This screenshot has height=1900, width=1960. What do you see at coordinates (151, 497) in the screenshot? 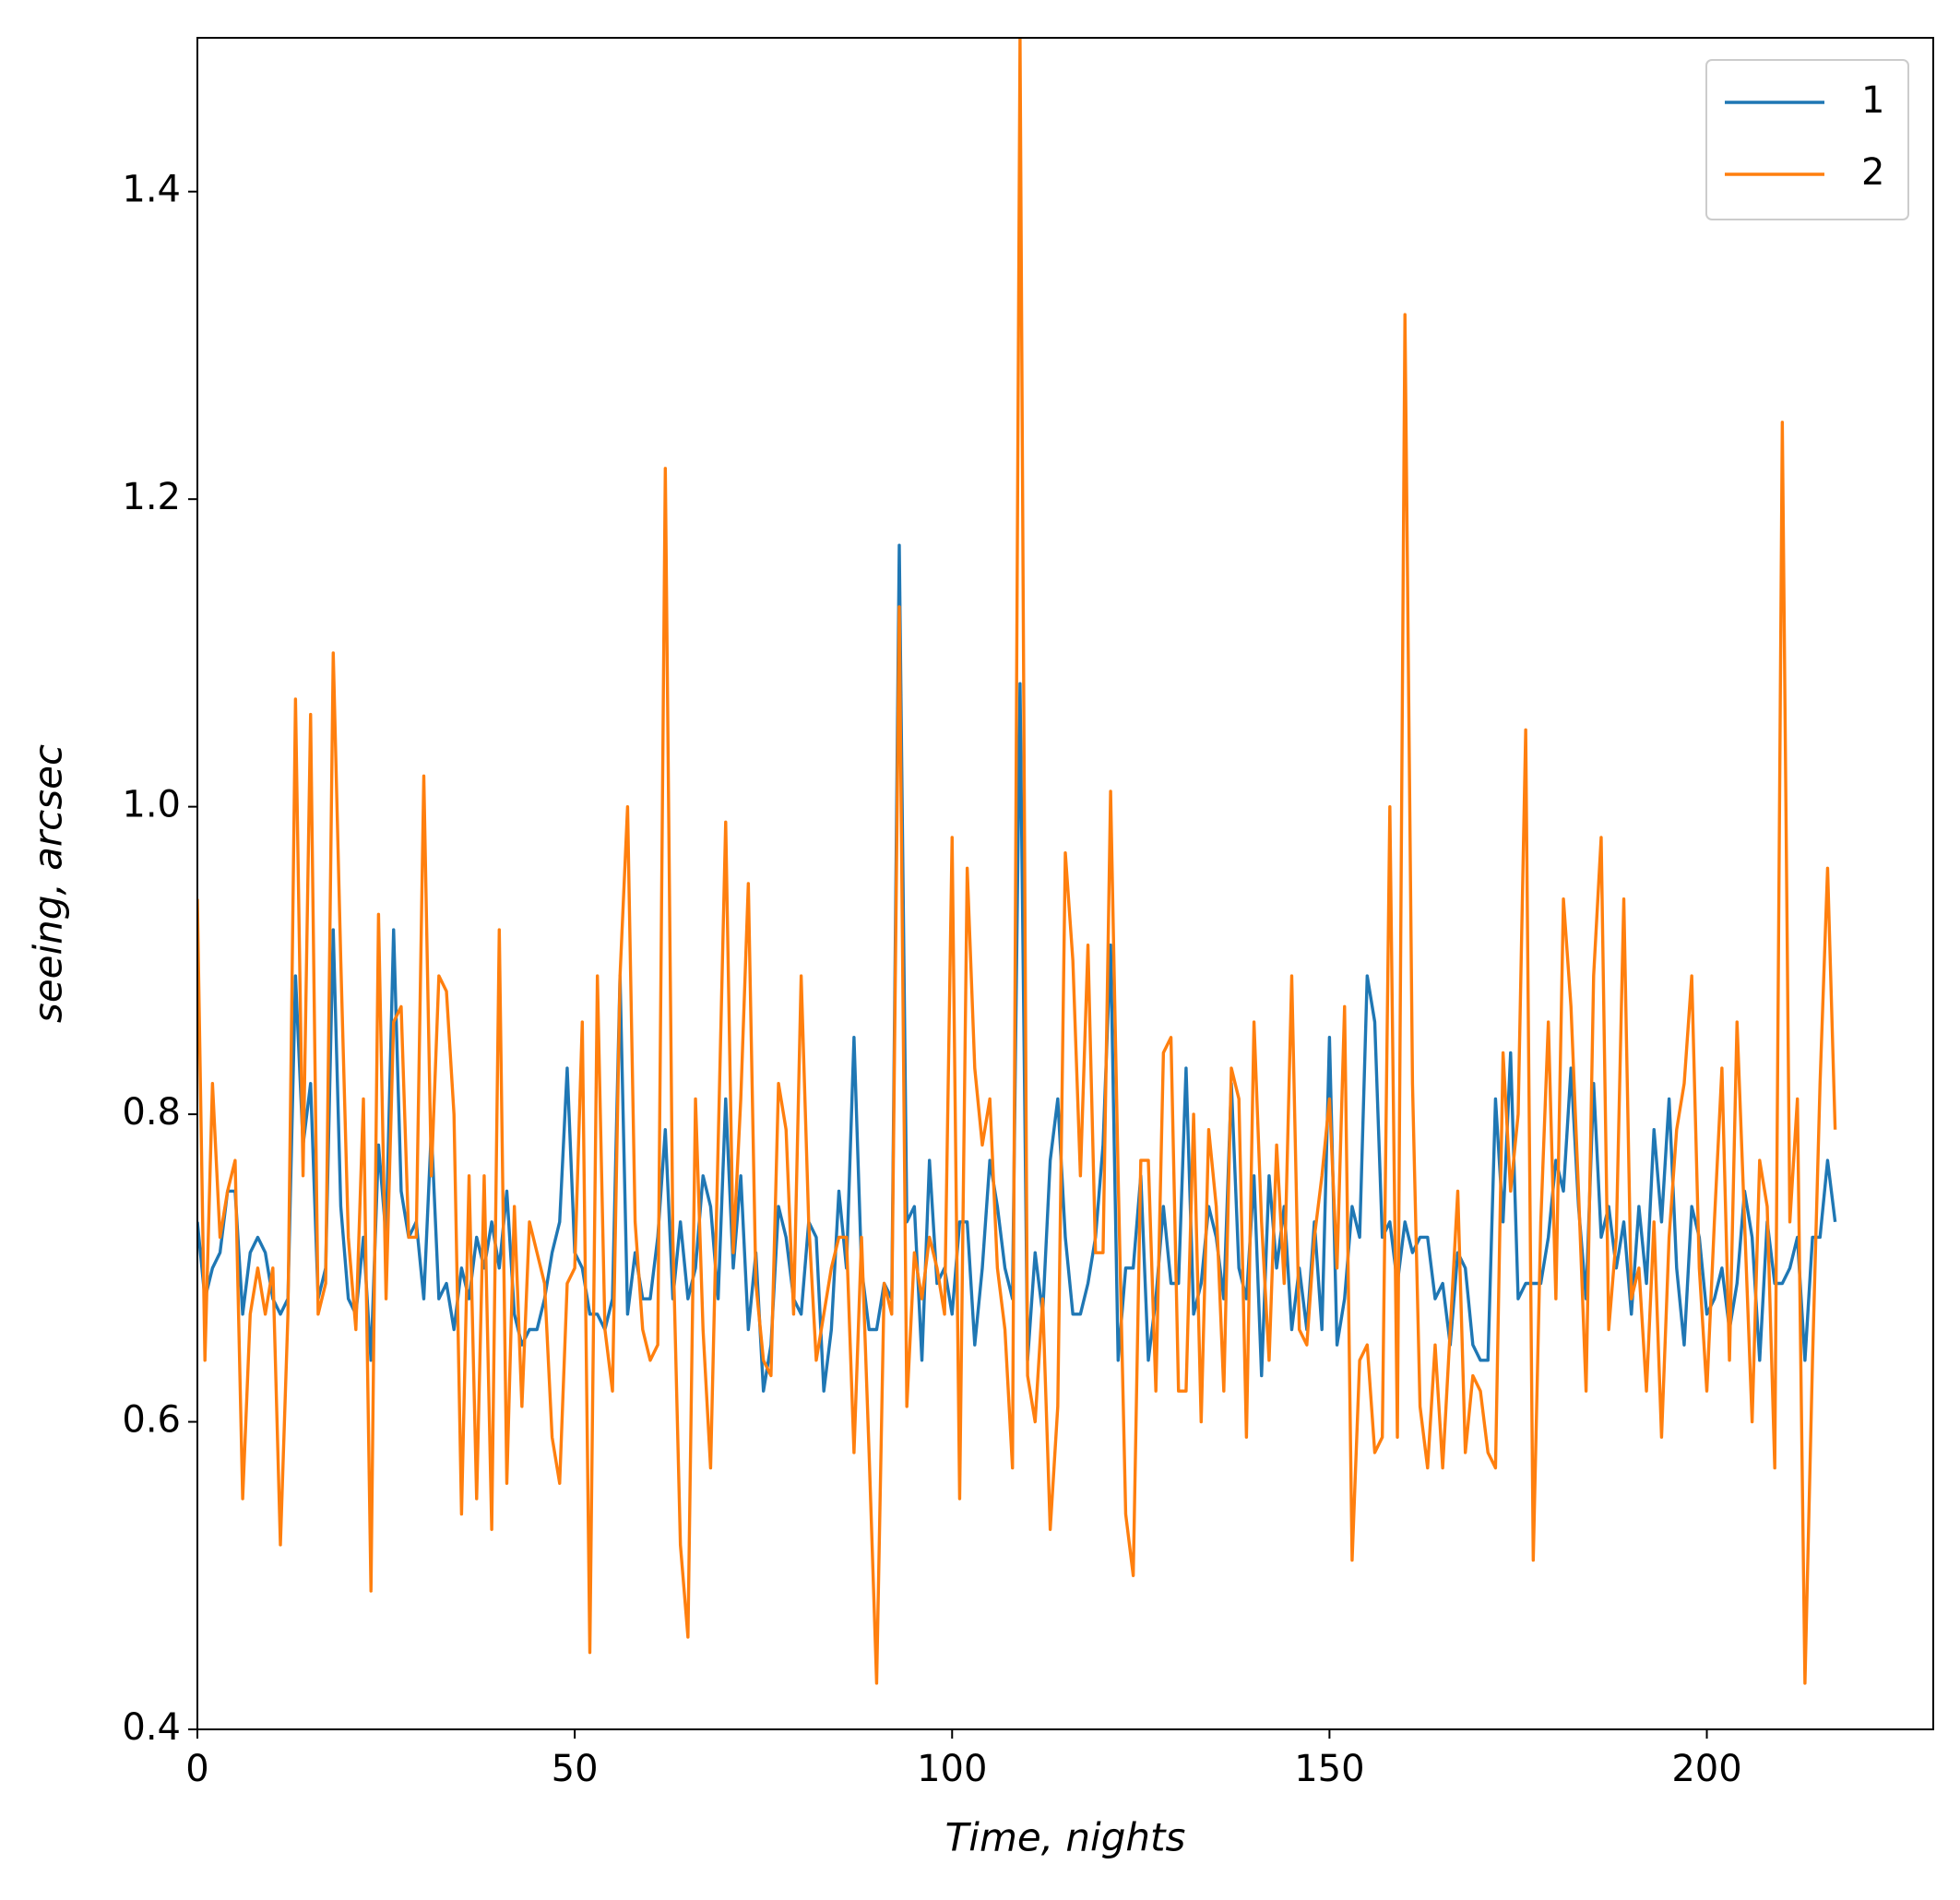
I see `y-tick-label: 1.2` at bounding box center [151, 497].